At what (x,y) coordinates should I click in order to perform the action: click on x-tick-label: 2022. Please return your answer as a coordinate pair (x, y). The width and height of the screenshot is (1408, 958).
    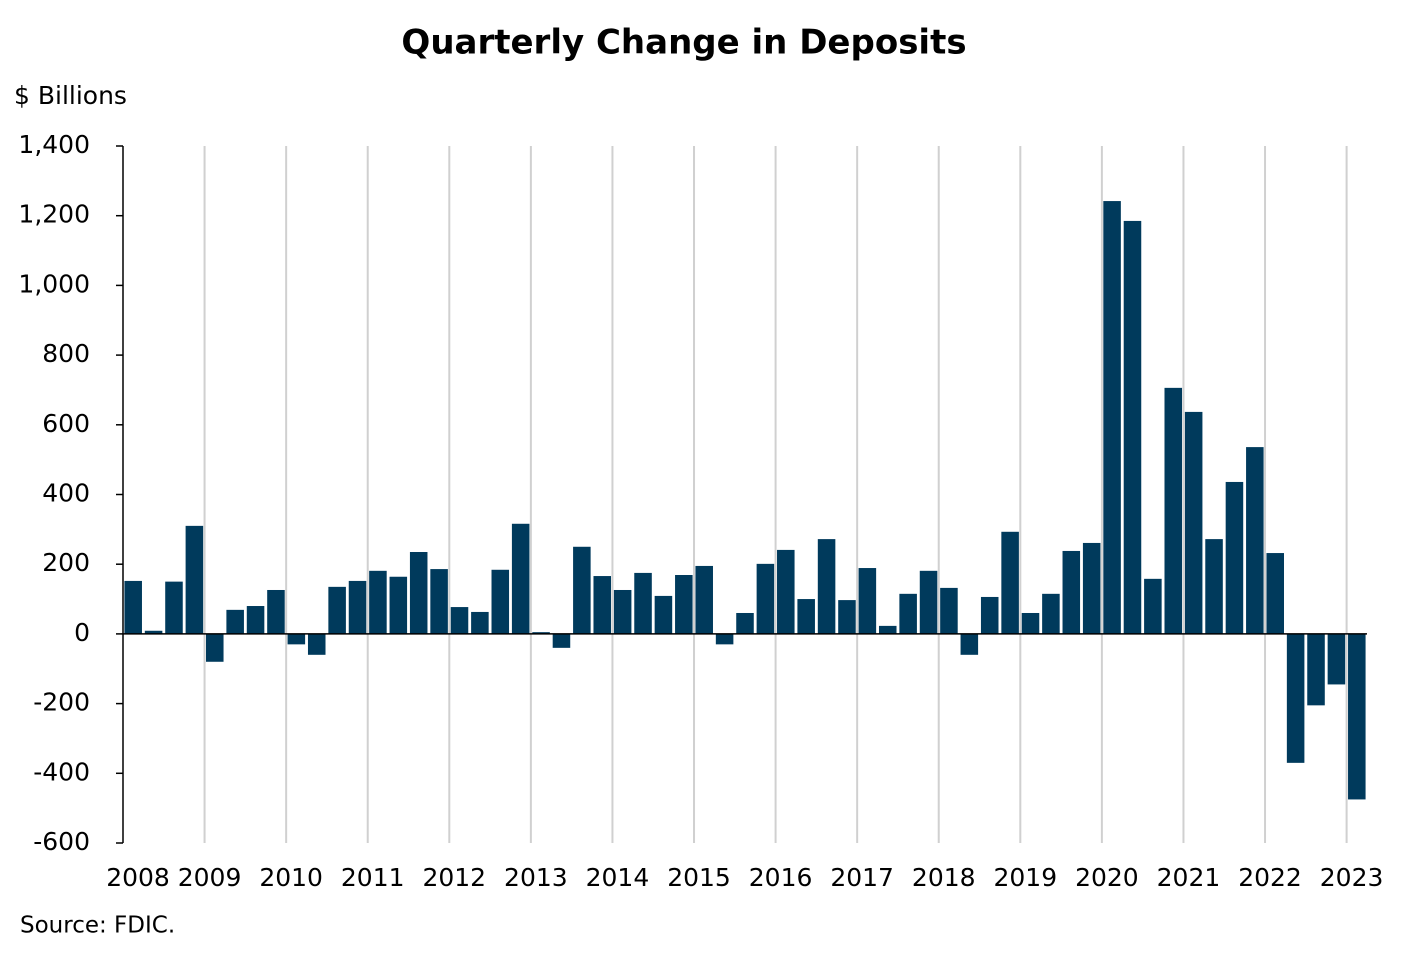
    Looking at the image, I should click on (1270, 877).